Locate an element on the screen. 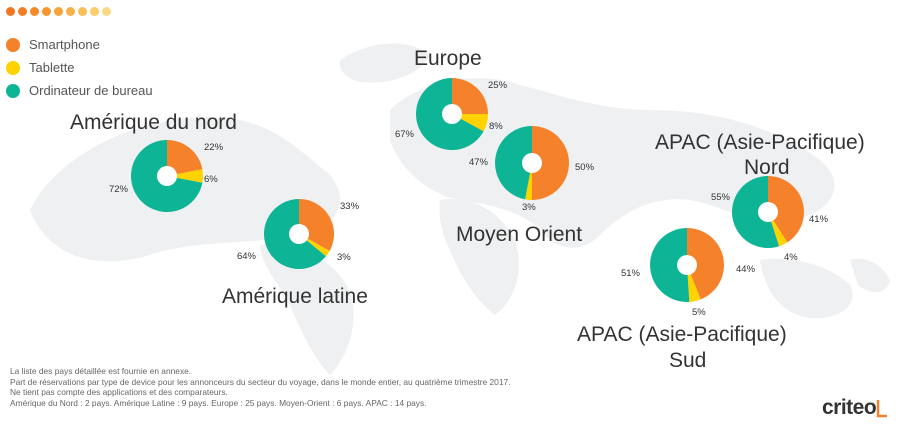 This screenshot has width=900, height=426. region-title-apac-north-line1: APAC (Asie-Pacifique) is located at coordinates (760, 142).